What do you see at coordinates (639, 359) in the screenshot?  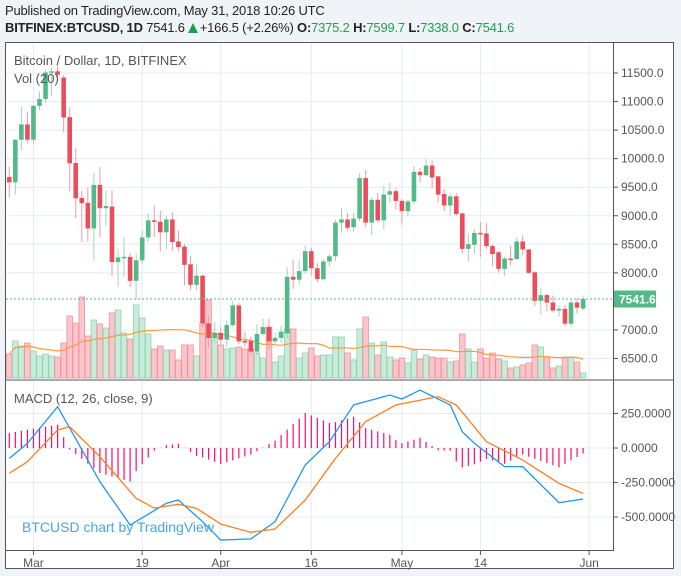 I see `price-tick-label: 6500.0` at bounding box center [639, 359].